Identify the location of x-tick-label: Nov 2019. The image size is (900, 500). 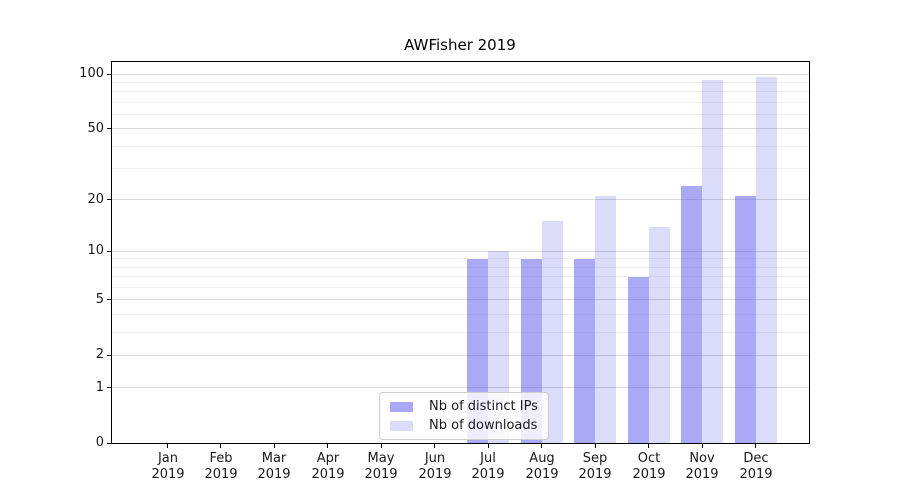
(702, 466).